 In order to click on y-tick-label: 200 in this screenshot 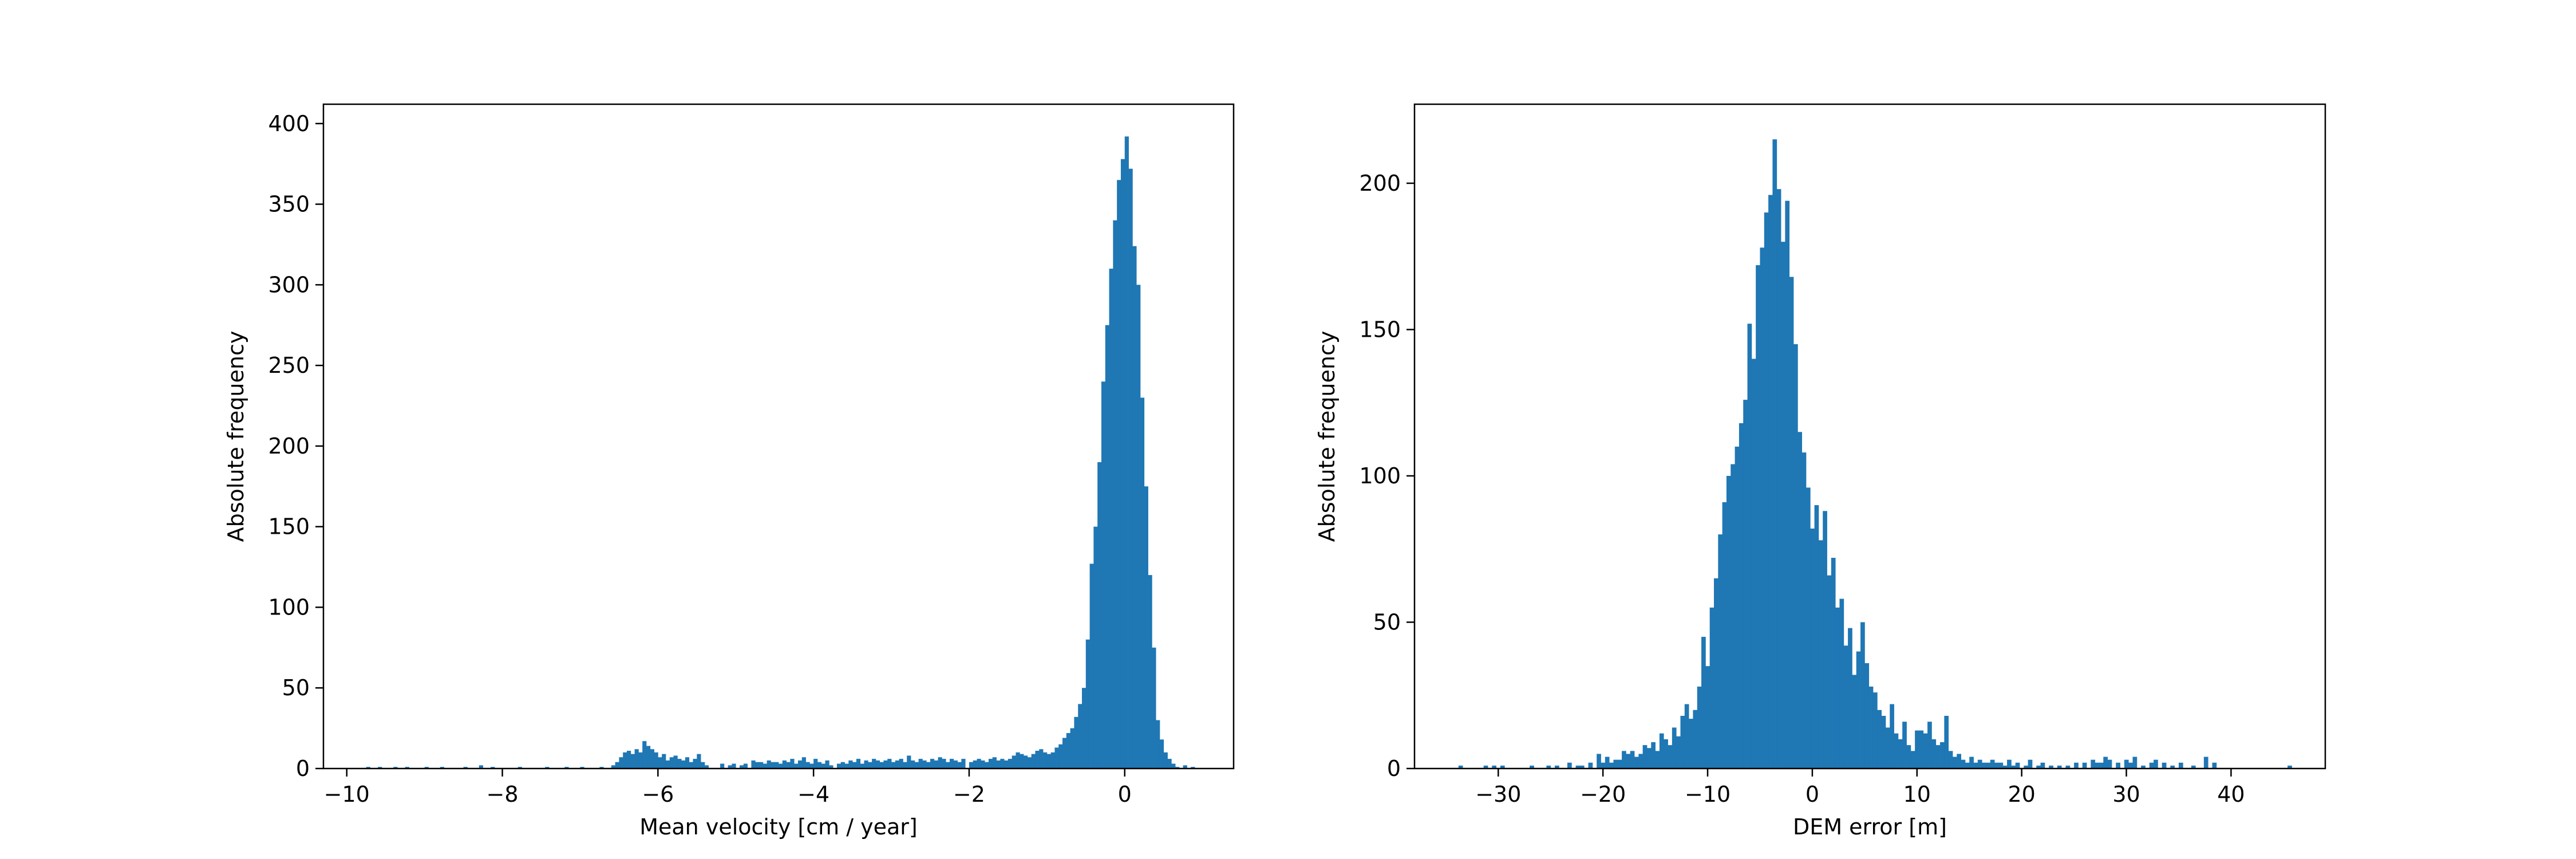, I will do `click(289, 446)`.